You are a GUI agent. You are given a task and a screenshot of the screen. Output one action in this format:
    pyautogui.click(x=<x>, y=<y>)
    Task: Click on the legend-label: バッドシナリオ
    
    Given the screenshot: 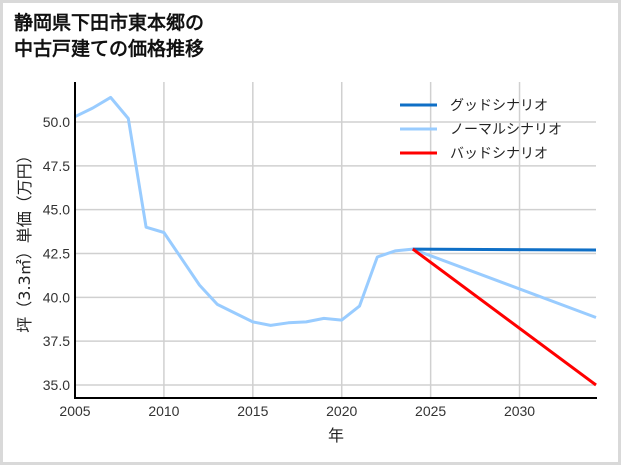 What is the action you would take?
    pyautogui.click(x=499, y=154)
    